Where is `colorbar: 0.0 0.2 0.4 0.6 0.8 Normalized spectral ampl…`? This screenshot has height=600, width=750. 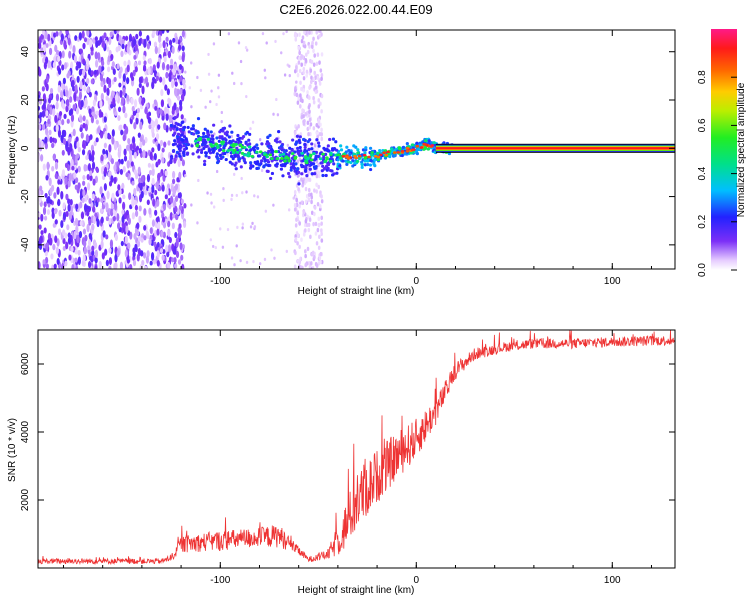
colorbar: 0.0 0.2 0.4 0.6 0.8 Normalized spectral ampl… is located at coordinates (722, 153).